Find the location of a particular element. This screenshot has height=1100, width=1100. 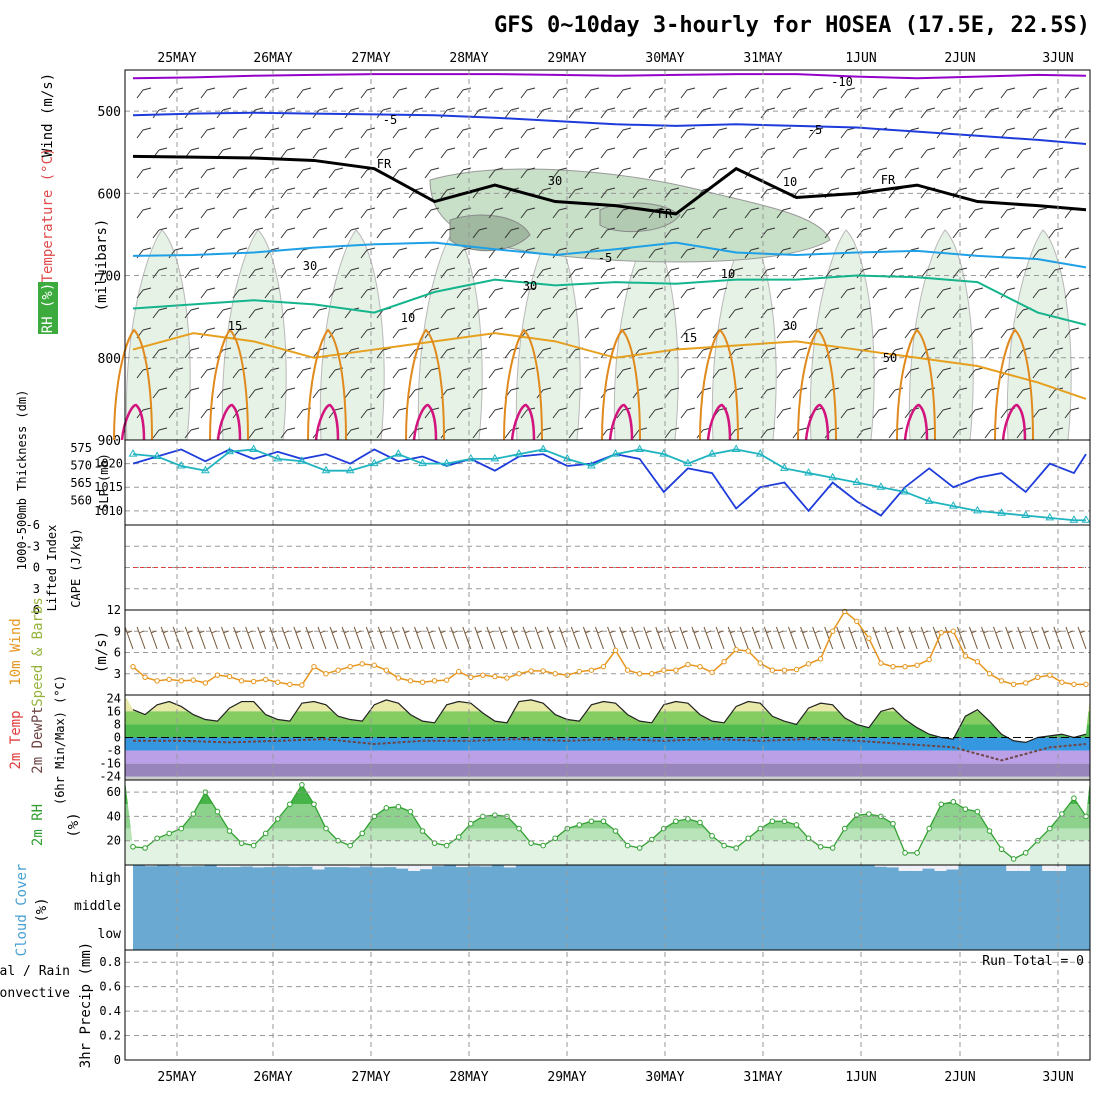

cloud-panel: high middle low Cloud Cover (%) is located at coordinates (552, 910).